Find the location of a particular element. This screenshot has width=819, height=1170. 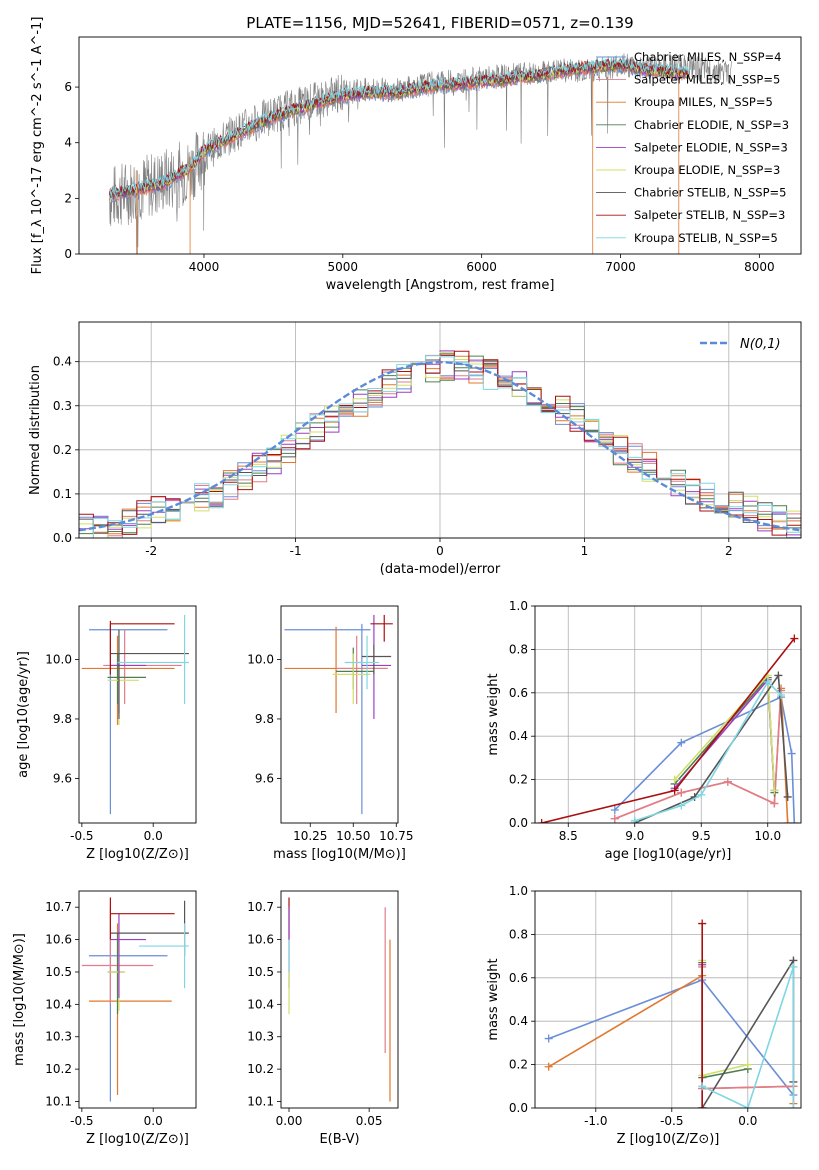

weight-line-kroupa-miles is located at coordinates (671, 1039).